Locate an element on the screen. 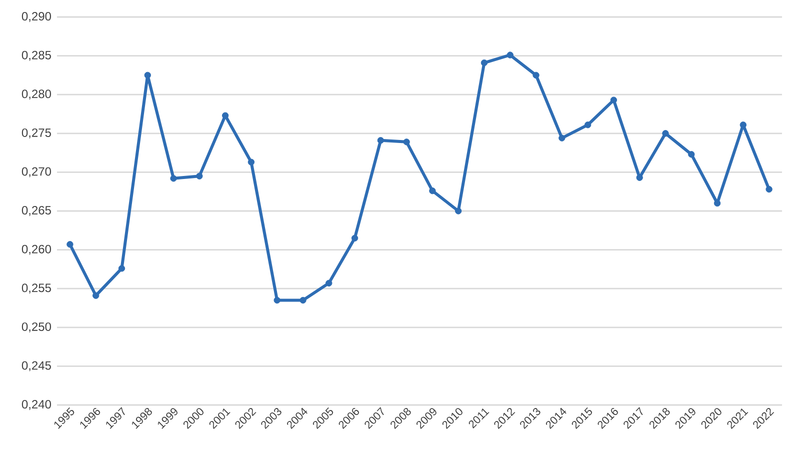 This screenshot has height=459, width=800. y-tick-label: 0,290 is located at coordinates (37, 17).